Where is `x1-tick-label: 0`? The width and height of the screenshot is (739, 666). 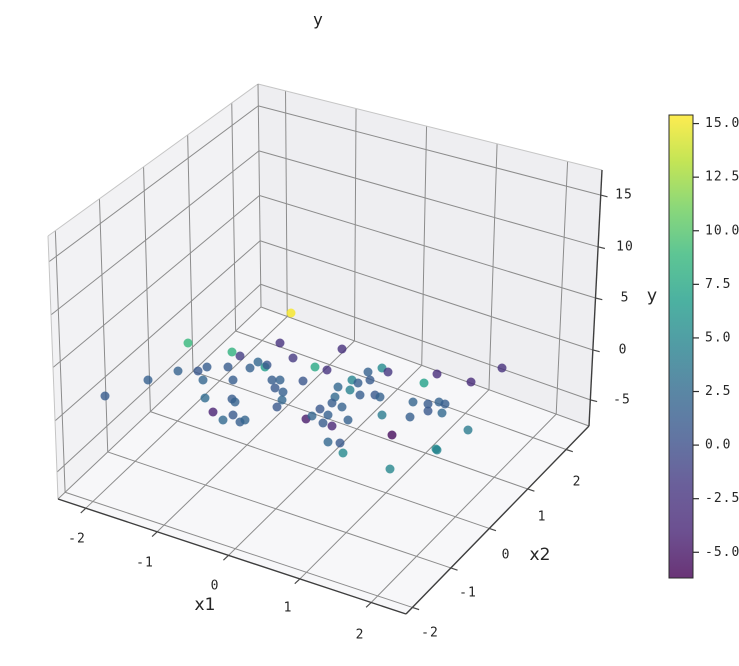 x1-tick-label: 0 is located at coordinates (215, 586).